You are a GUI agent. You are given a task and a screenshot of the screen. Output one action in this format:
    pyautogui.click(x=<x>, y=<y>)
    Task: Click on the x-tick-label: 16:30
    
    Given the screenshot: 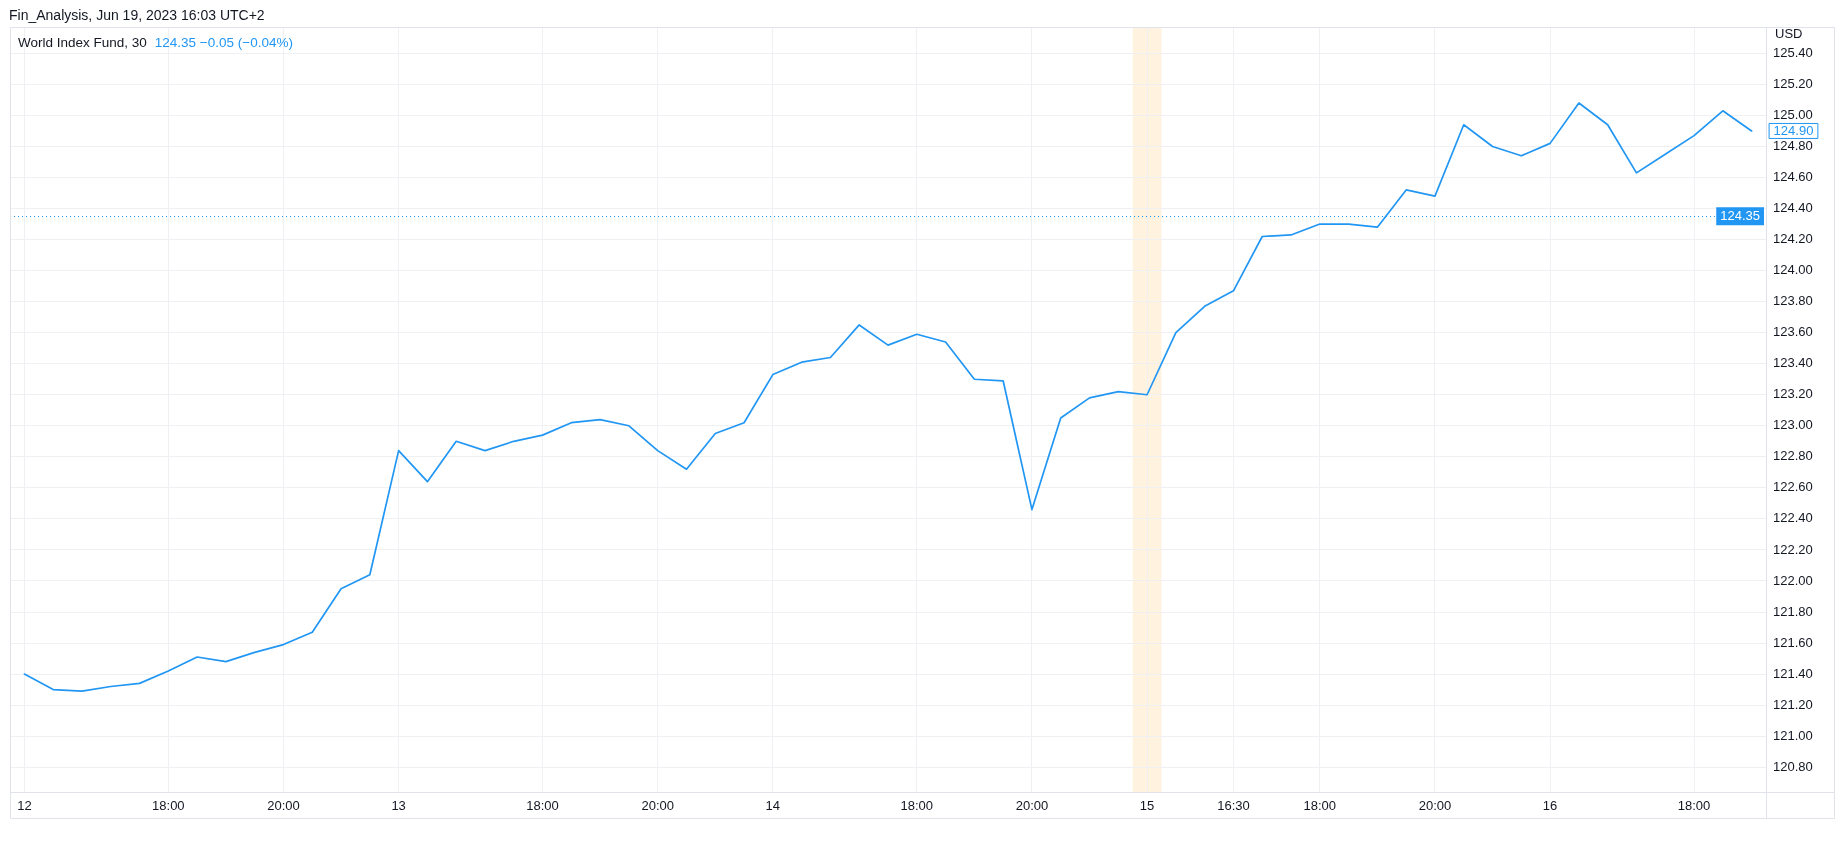 What is the action you would take?
    pyautogui.click(x=1233, y=806)
    